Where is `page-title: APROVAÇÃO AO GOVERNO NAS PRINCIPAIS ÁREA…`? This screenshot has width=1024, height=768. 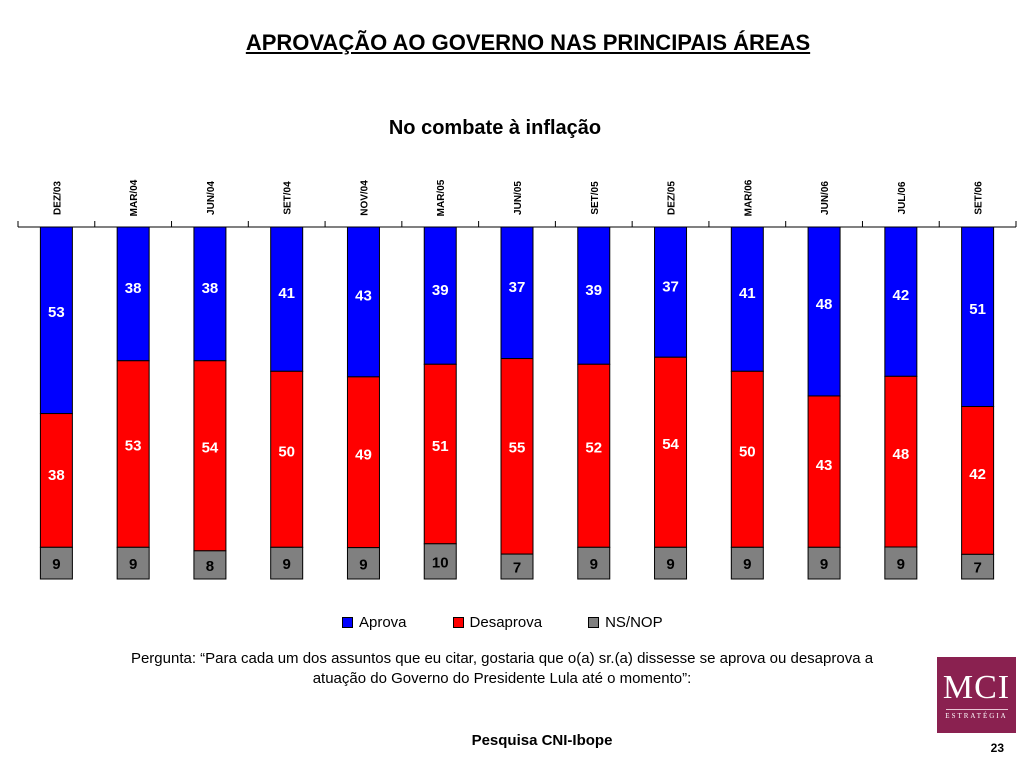
page-title: APROVAÇÃO AO GOVERNO NAS PRINCIPAIS ÁREA… is located at coordinates (528, 42).